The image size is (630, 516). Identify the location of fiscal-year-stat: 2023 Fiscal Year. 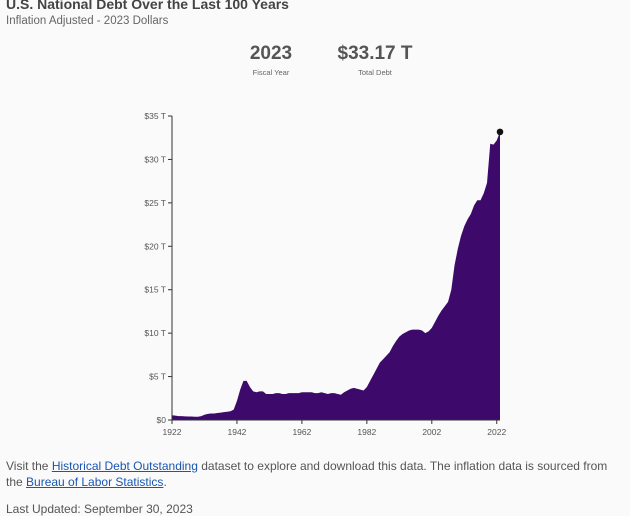
(271, 60).